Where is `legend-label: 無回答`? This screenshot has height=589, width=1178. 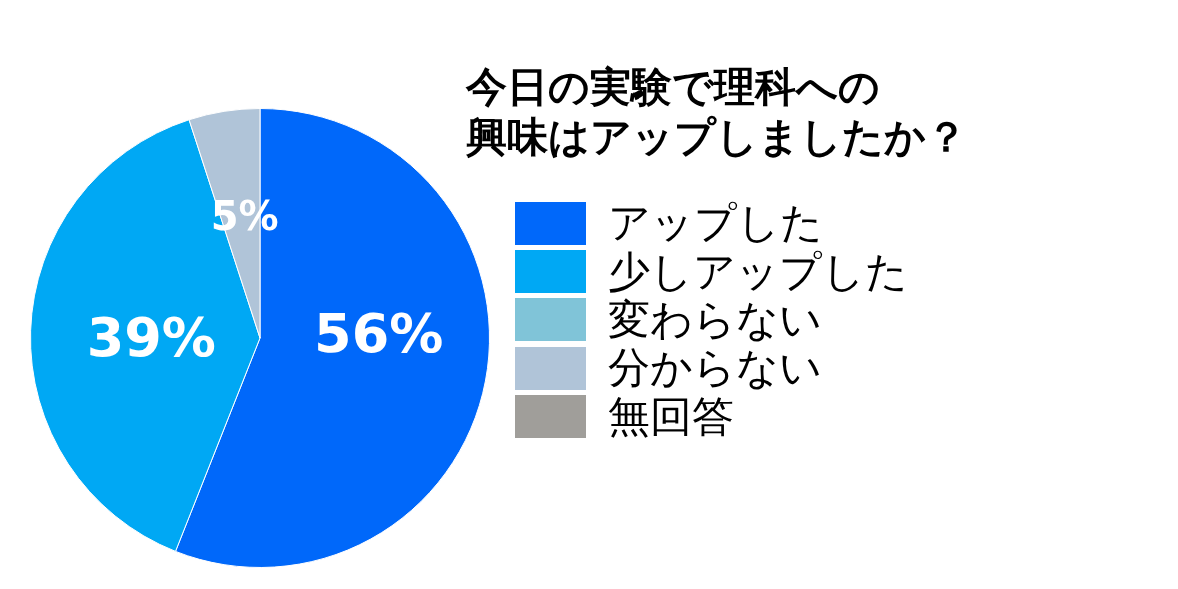
legend-label: 無回答 is located at coordinates (671, 416).